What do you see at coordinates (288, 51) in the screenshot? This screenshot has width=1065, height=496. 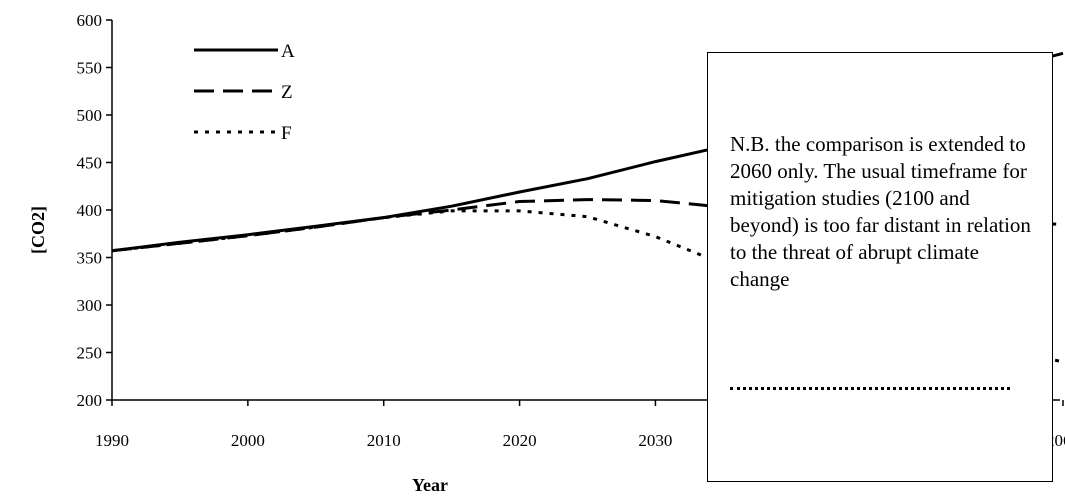 I see `legend-label-a: A` at bounding box center [288, 51].